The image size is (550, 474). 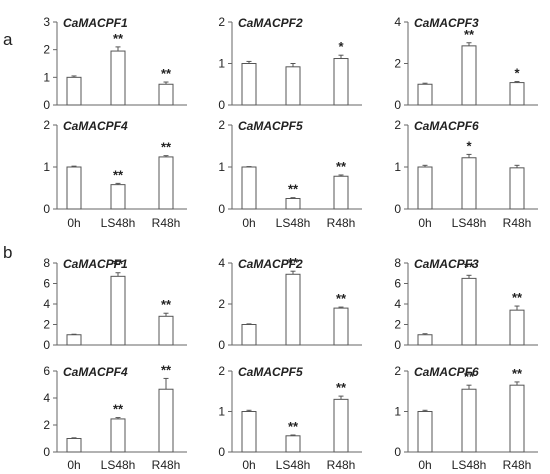 What do you see at coordinates (290, 174) in the screenshot?
I see `chart-a-camacpf5: 0 1 2 CaMACPF5 0h ** LS48h ** R48h` at bounding box center [290, 174].